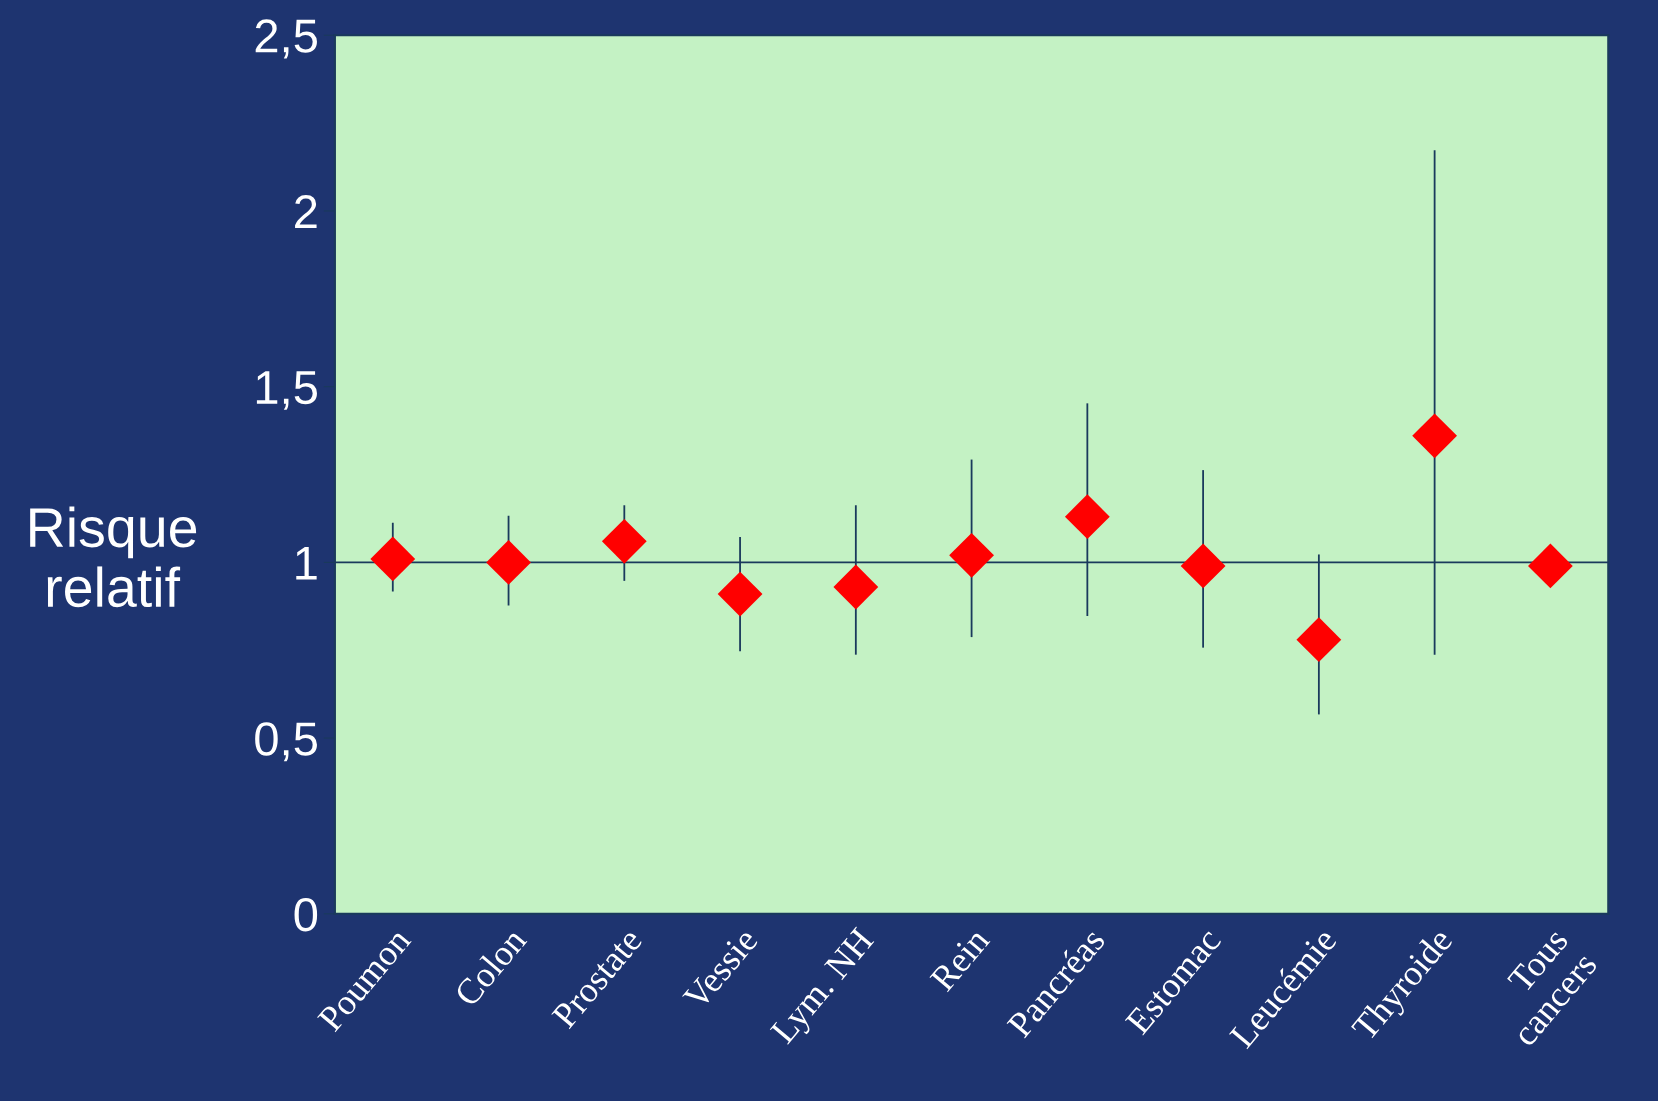 This screenshot has height=1101, width=1658. I want to click on y-tick-label: 0,5, so click(286, 742).